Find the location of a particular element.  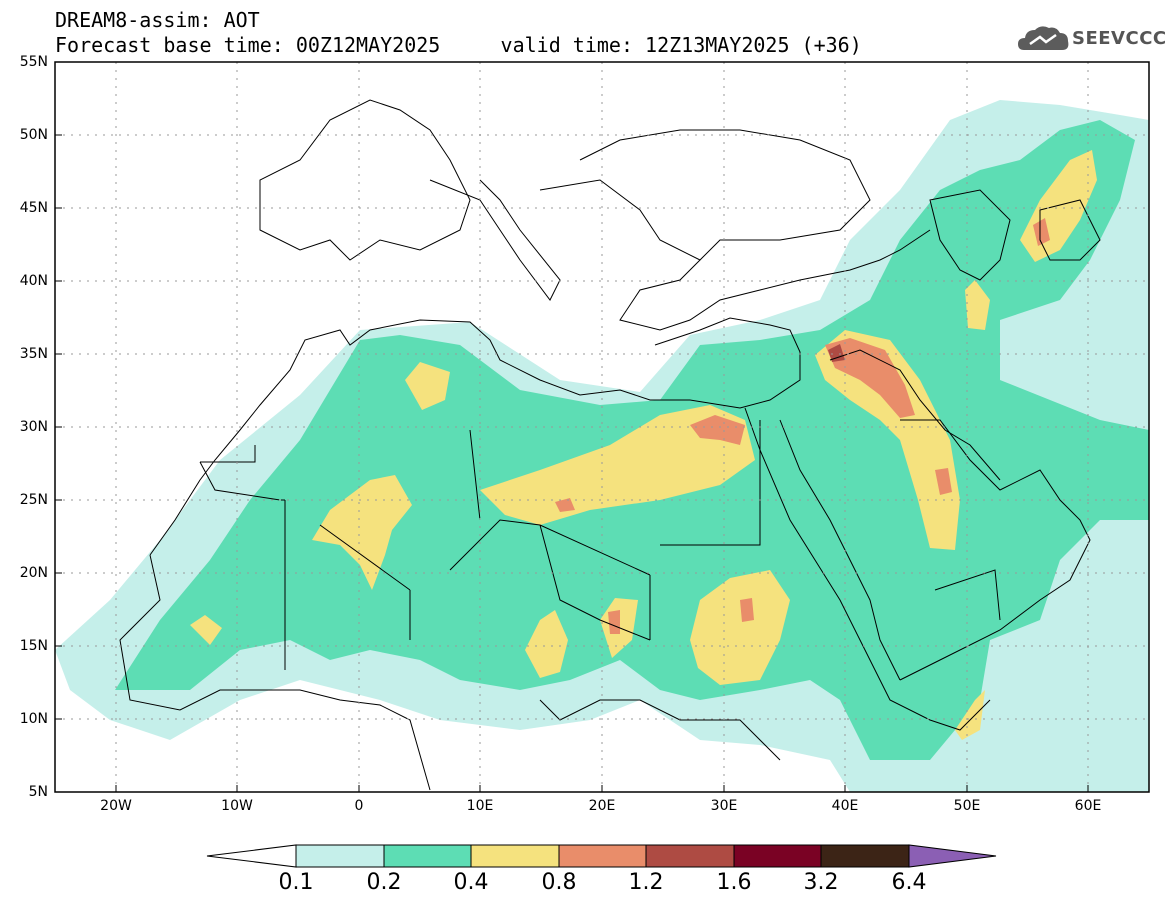

colorbar-label: 0.2 is located at coordinates (384, 882).